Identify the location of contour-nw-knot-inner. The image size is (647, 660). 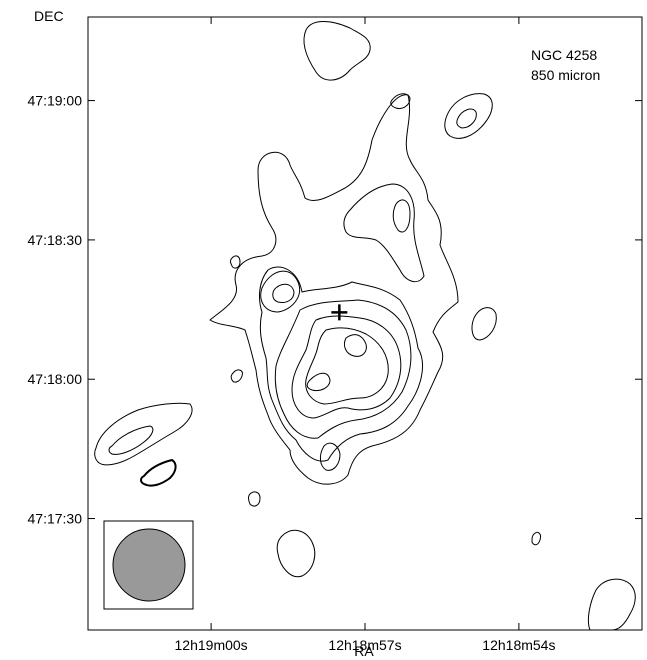
(283, 293).